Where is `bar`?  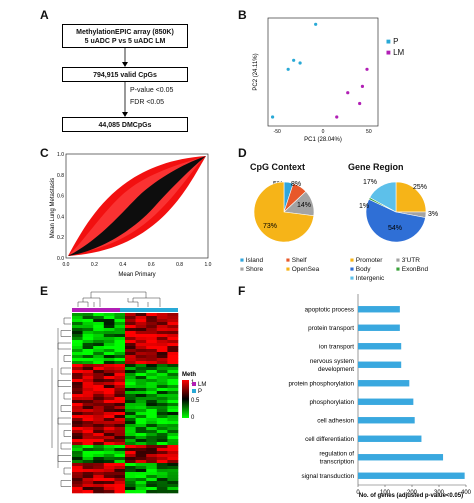
bar is located at coordinates (386, 420).